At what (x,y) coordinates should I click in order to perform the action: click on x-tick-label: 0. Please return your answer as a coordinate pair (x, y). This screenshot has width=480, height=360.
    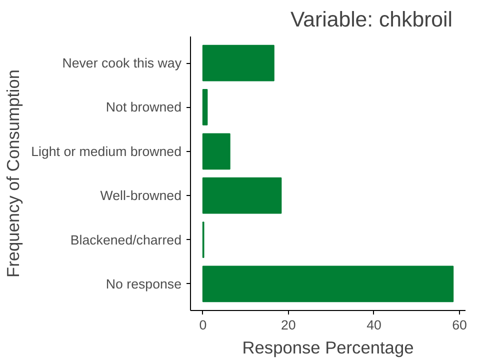
    Looking at the image, I should click on (203, 325).